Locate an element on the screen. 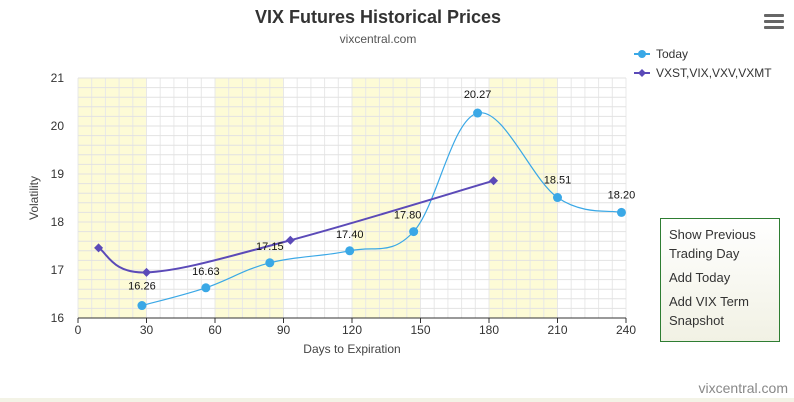  x-tick-label: 150 is located at coordinates (420, 330).